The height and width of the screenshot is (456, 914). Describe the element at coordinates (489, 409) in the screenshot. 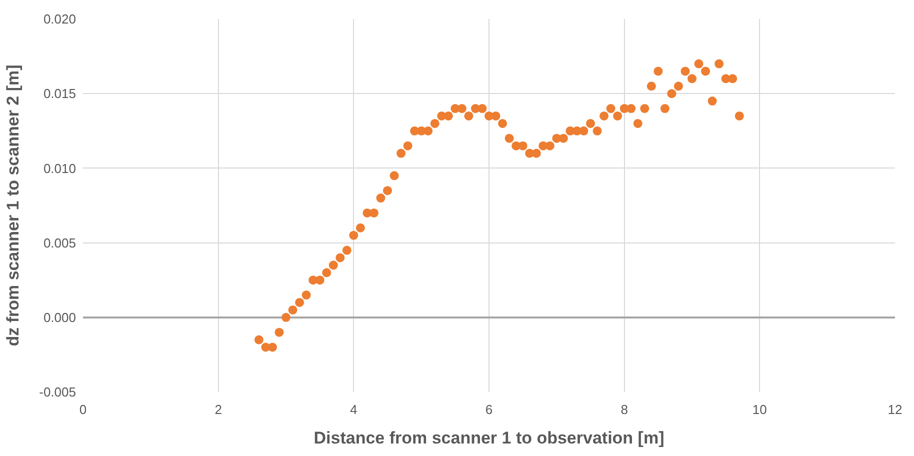

I see `x-tick-label: 6` at that location.